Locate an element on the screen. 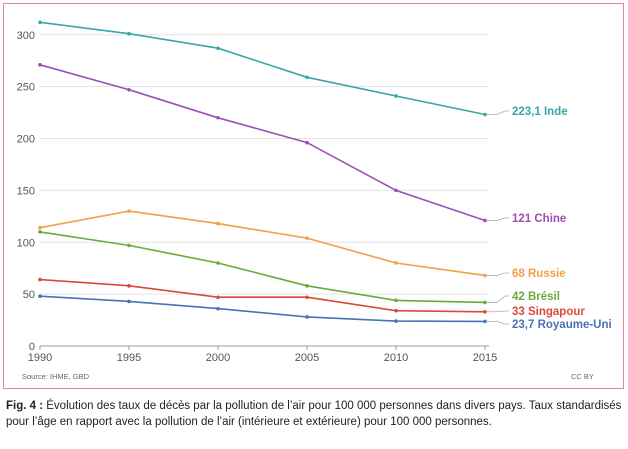  license-note: CC BY is located at coordinates (582, 376).